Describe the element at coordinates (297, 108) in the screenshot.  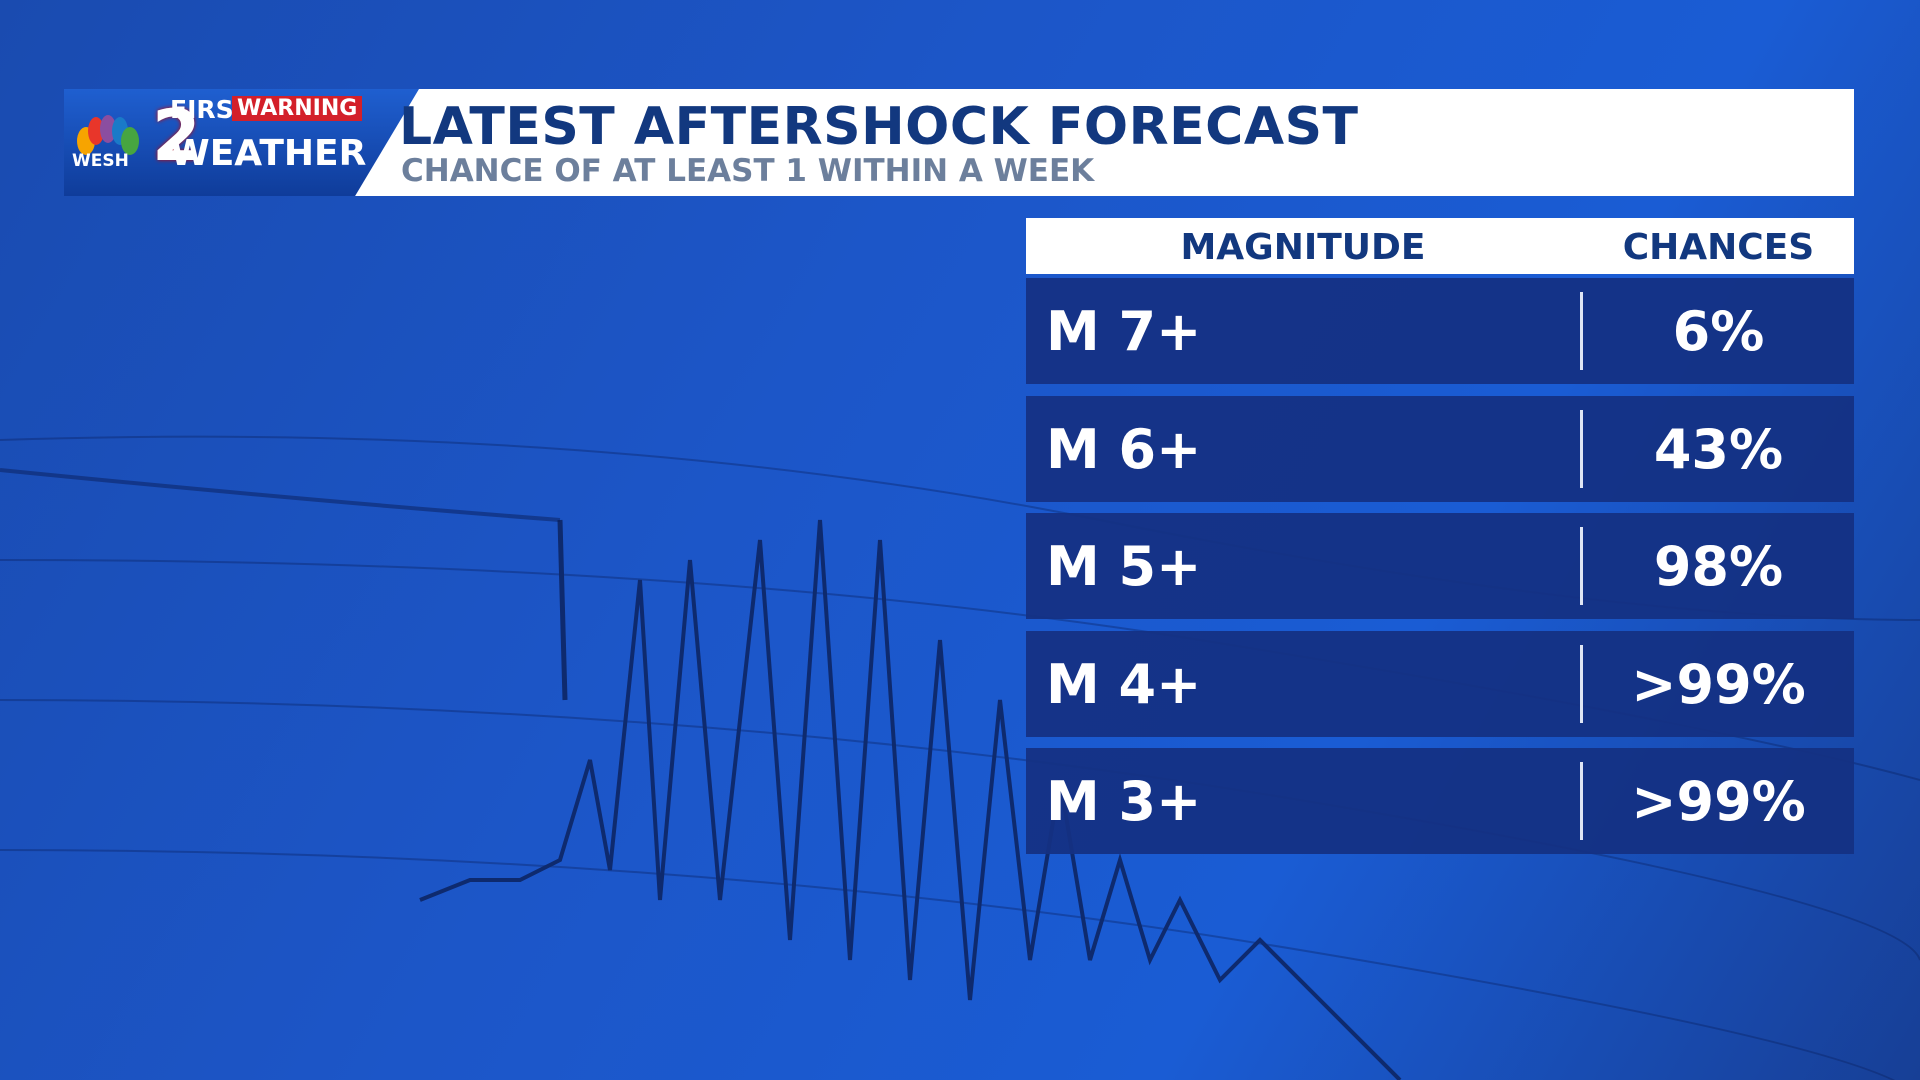
I see `warning: WARNING` at that location.